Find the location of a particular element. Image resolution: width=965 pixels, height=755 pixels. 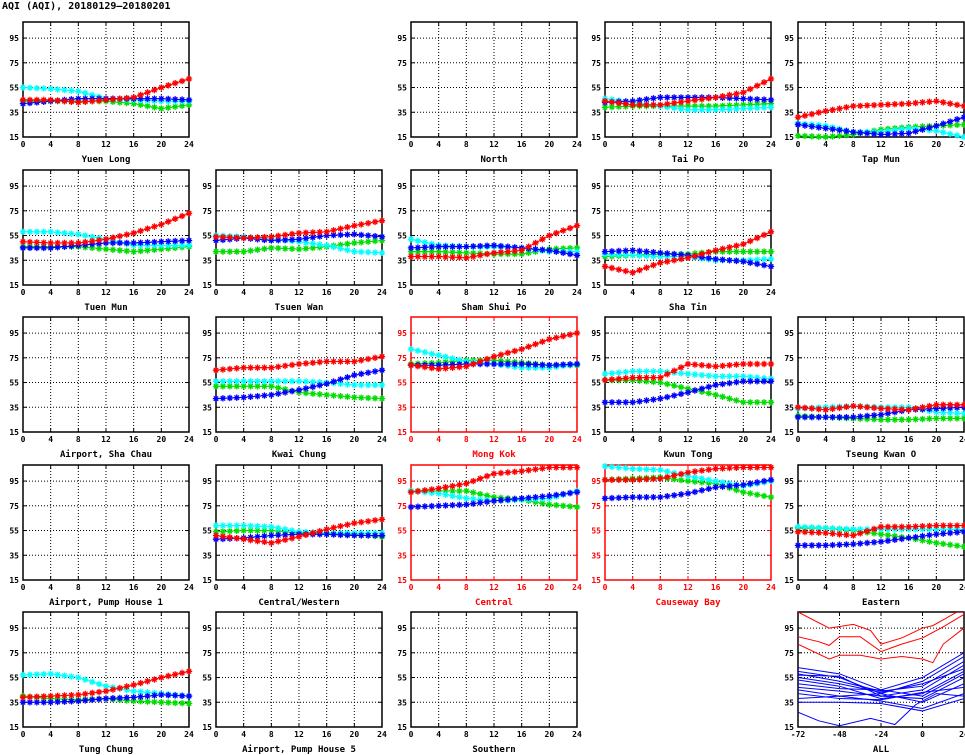

y-tick-label: 15 is located at coordinates (14, 137).